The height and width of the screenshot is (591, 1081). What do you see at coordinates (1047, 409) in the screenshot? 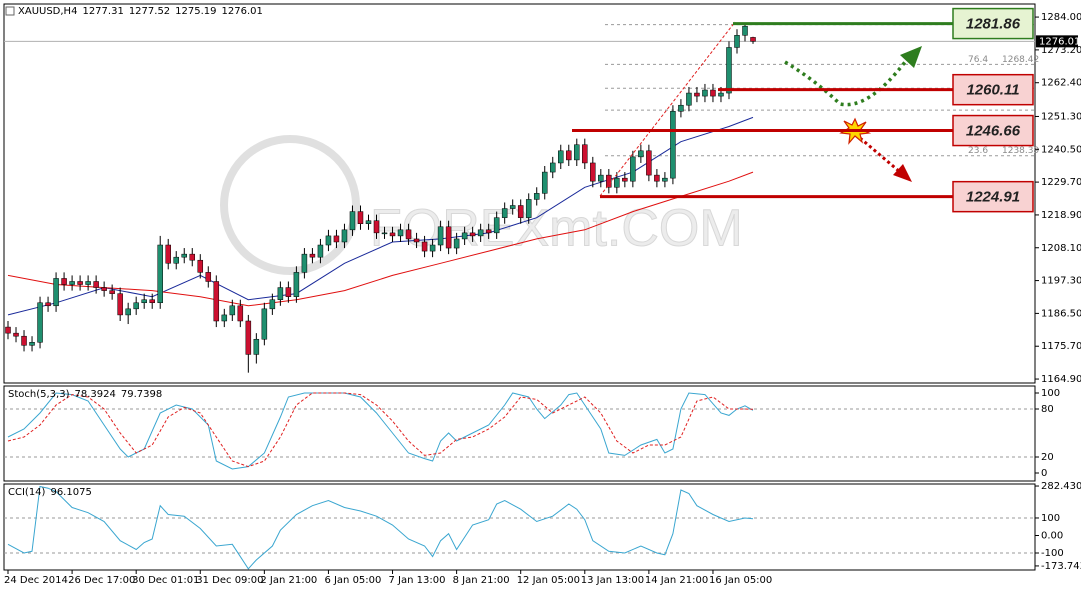
I see `y-tick-label: 80` at bounding box center [1047, 409].